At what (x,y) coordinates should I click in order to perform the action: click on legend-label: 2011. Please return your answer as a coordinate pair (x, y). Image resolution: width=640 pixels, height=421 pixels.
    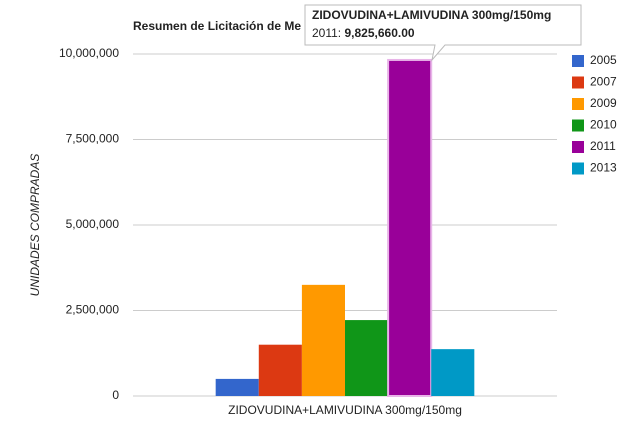
    Looking at the image, I should click on (603, 146).